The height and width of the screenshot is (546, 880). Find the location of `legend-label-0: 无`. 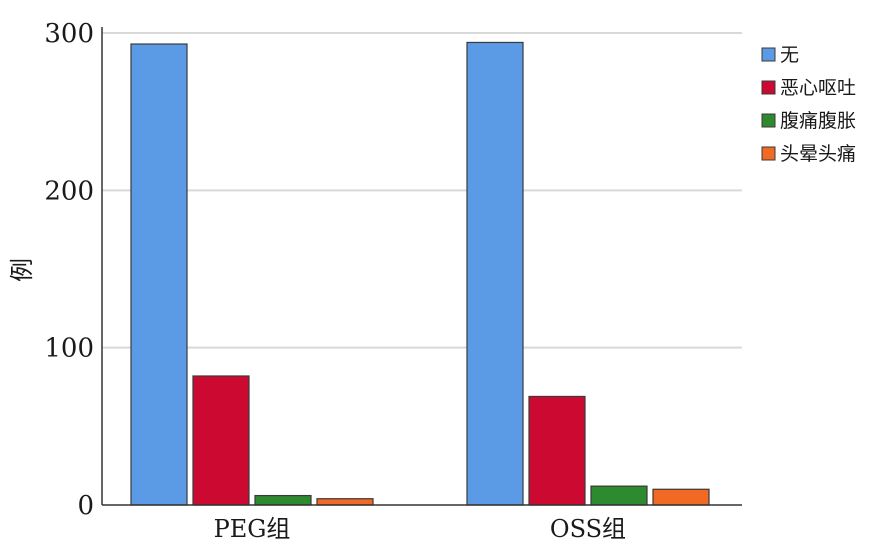

legend-label-0: 无 is located at coordinates (789, 55).